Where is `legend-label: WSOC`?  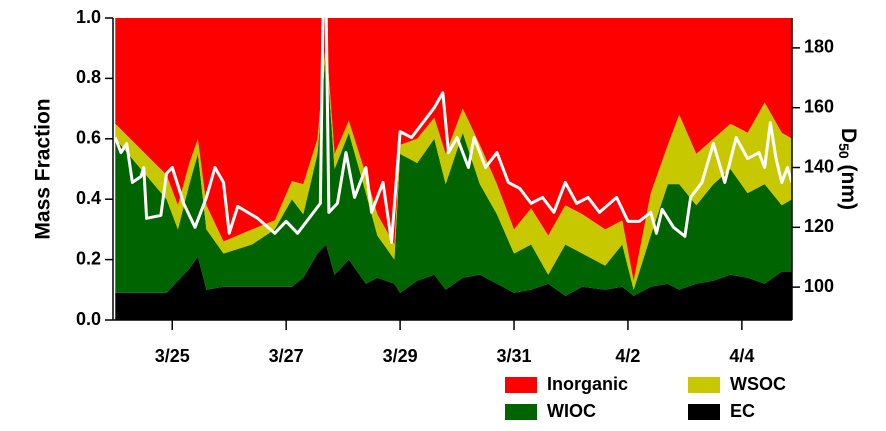 legend-label: WSOC is located at coordinates (758, 384).